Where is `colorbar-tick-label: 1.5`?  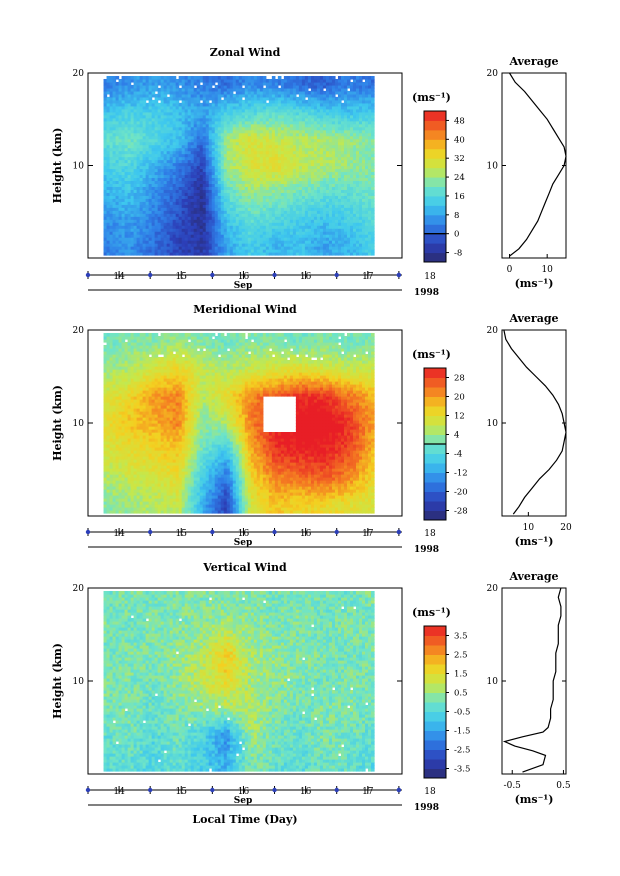 colorbar-tick-label: 1.5 is located at coordinates (461, 675).